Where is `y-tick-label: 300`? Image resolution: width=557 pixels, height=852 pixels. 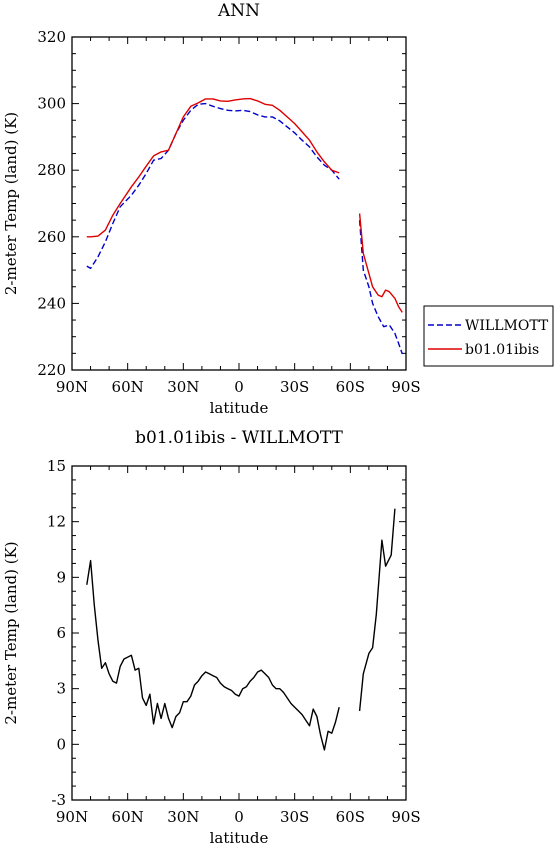
y-tick-label: 300 is located at coordinates (51, 104).